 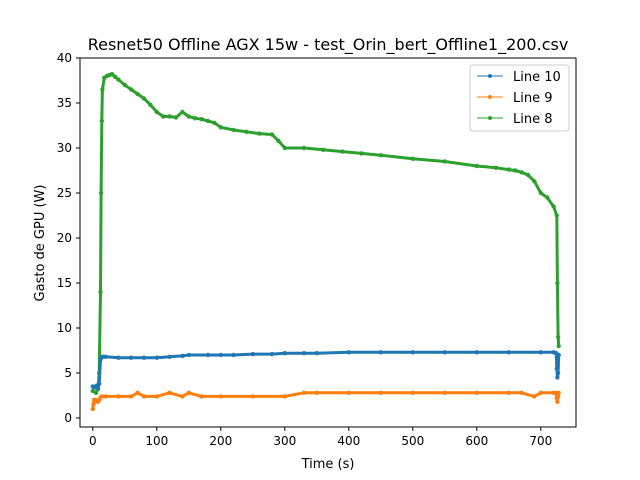 I want to click on legend: Line 10 Line 9 Line 8, so click(x=519, y=98).